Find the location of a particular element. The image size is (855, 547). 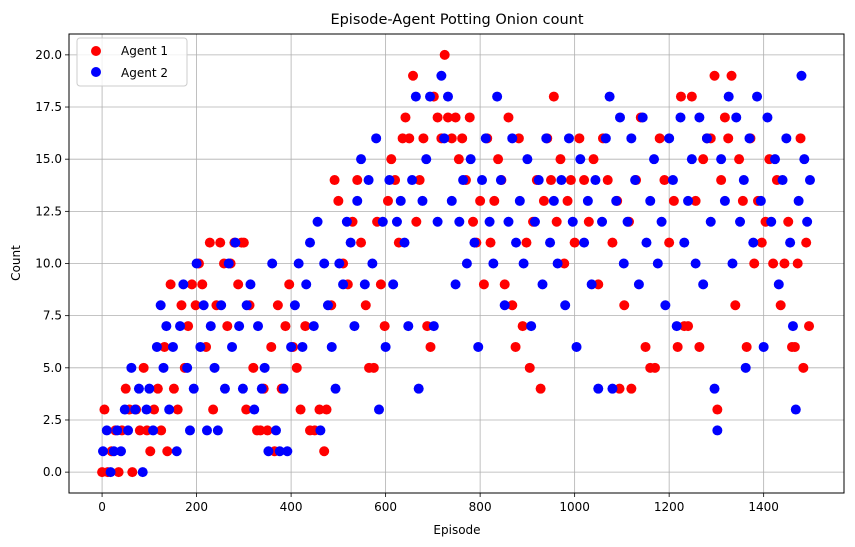

y-tick-label: 2.5 is located at coordinates (52, 420).